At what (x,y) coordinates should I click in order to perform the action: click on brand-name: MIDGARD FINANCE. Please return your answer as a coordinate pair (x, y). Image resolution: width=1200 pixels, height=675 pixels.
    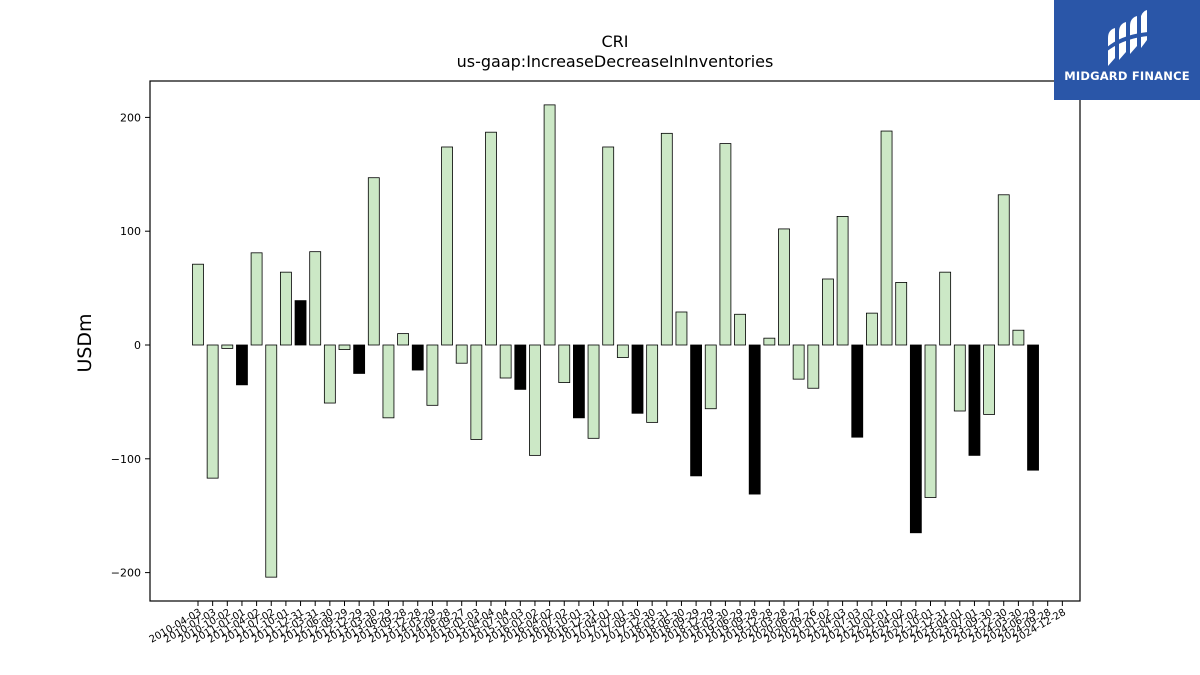
    Looking at the image, I should click on (1127, 76).